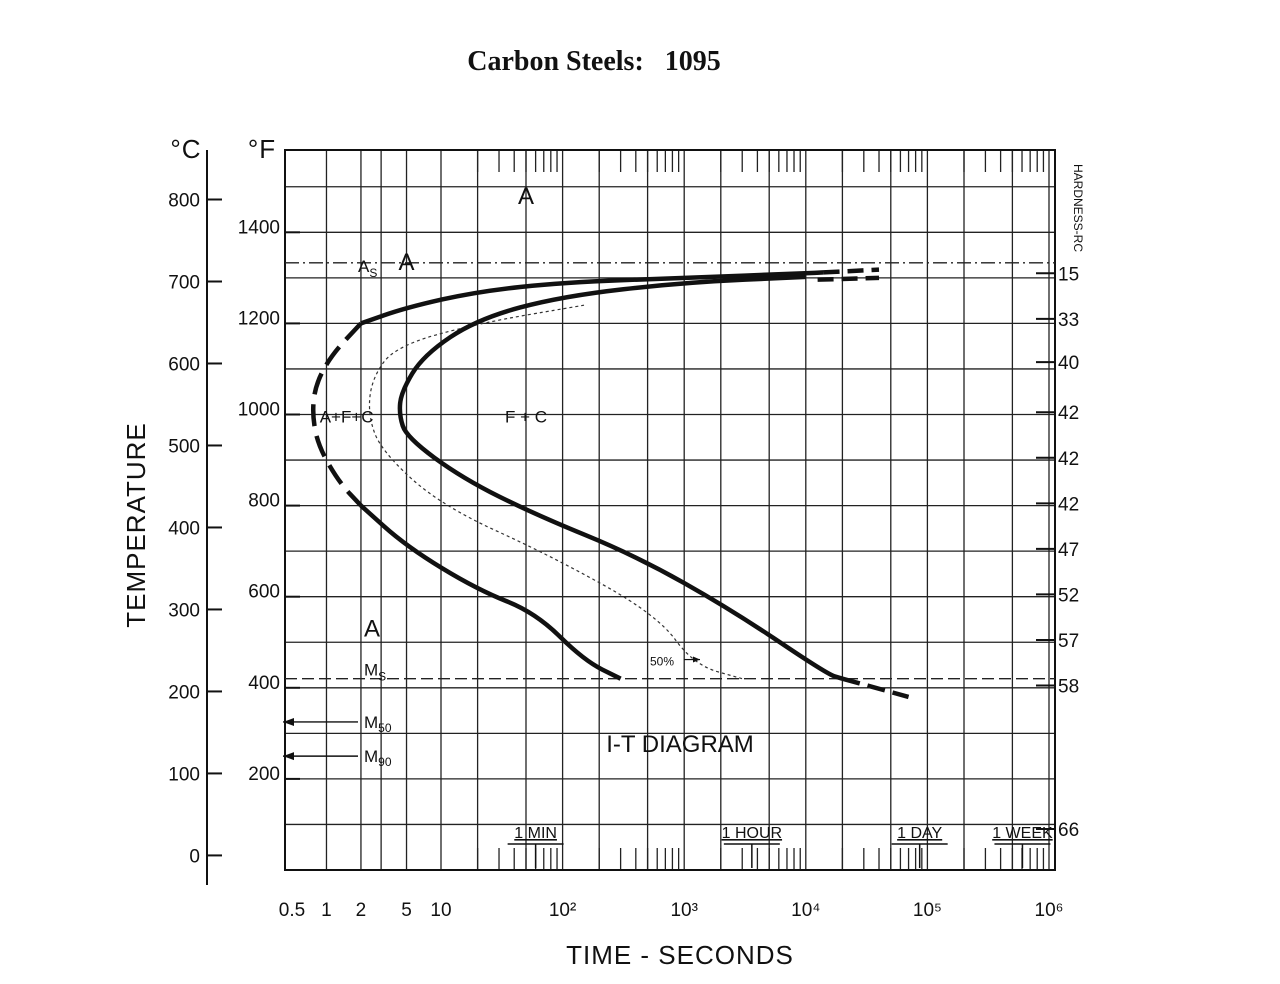  I want to click on c-tick-label: 600, so click(184, 364).